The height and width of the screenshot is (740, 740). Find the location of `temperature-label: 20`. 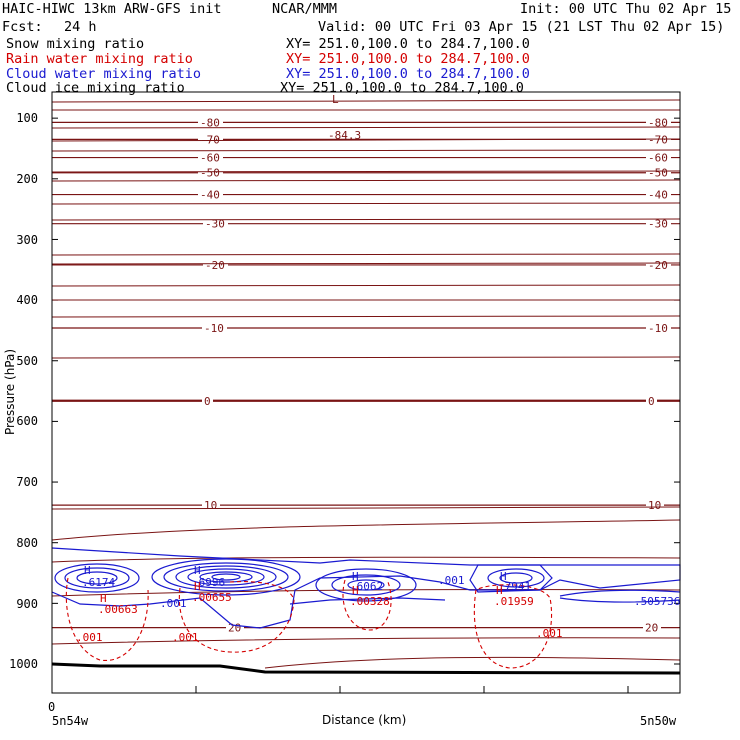

temperature-label: 20 is located at coordinates (651, 628).